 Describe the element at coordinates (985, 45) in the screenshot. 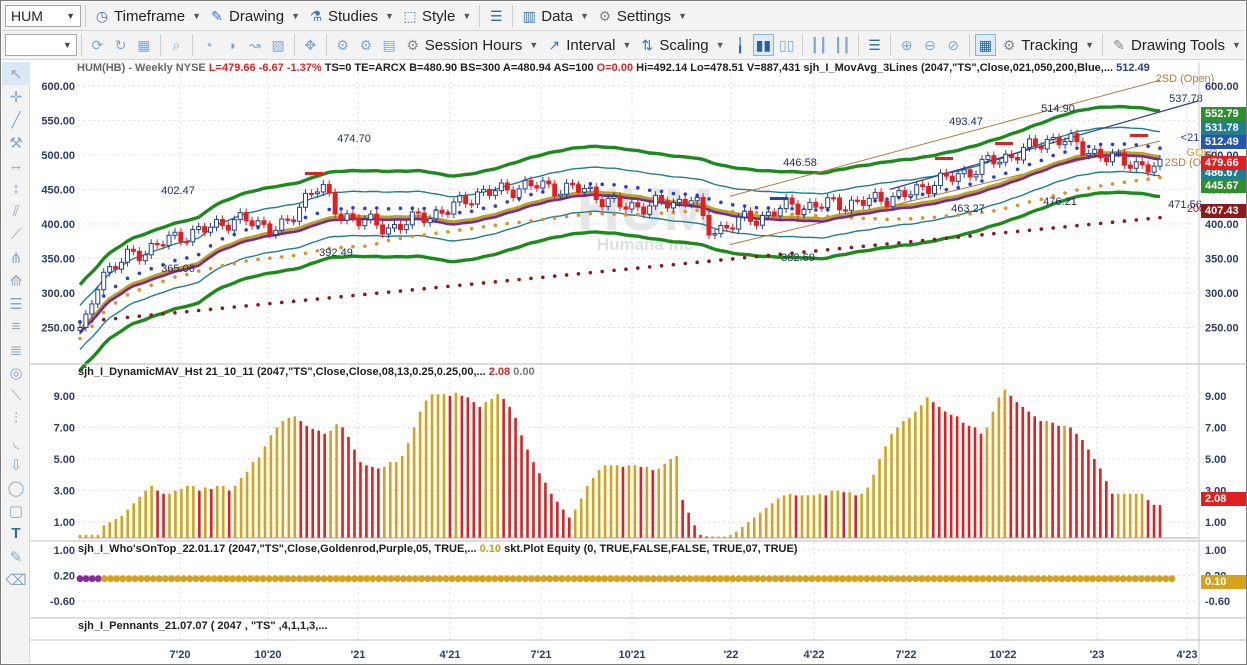

I see `data-window-icon: ▦` at that location.